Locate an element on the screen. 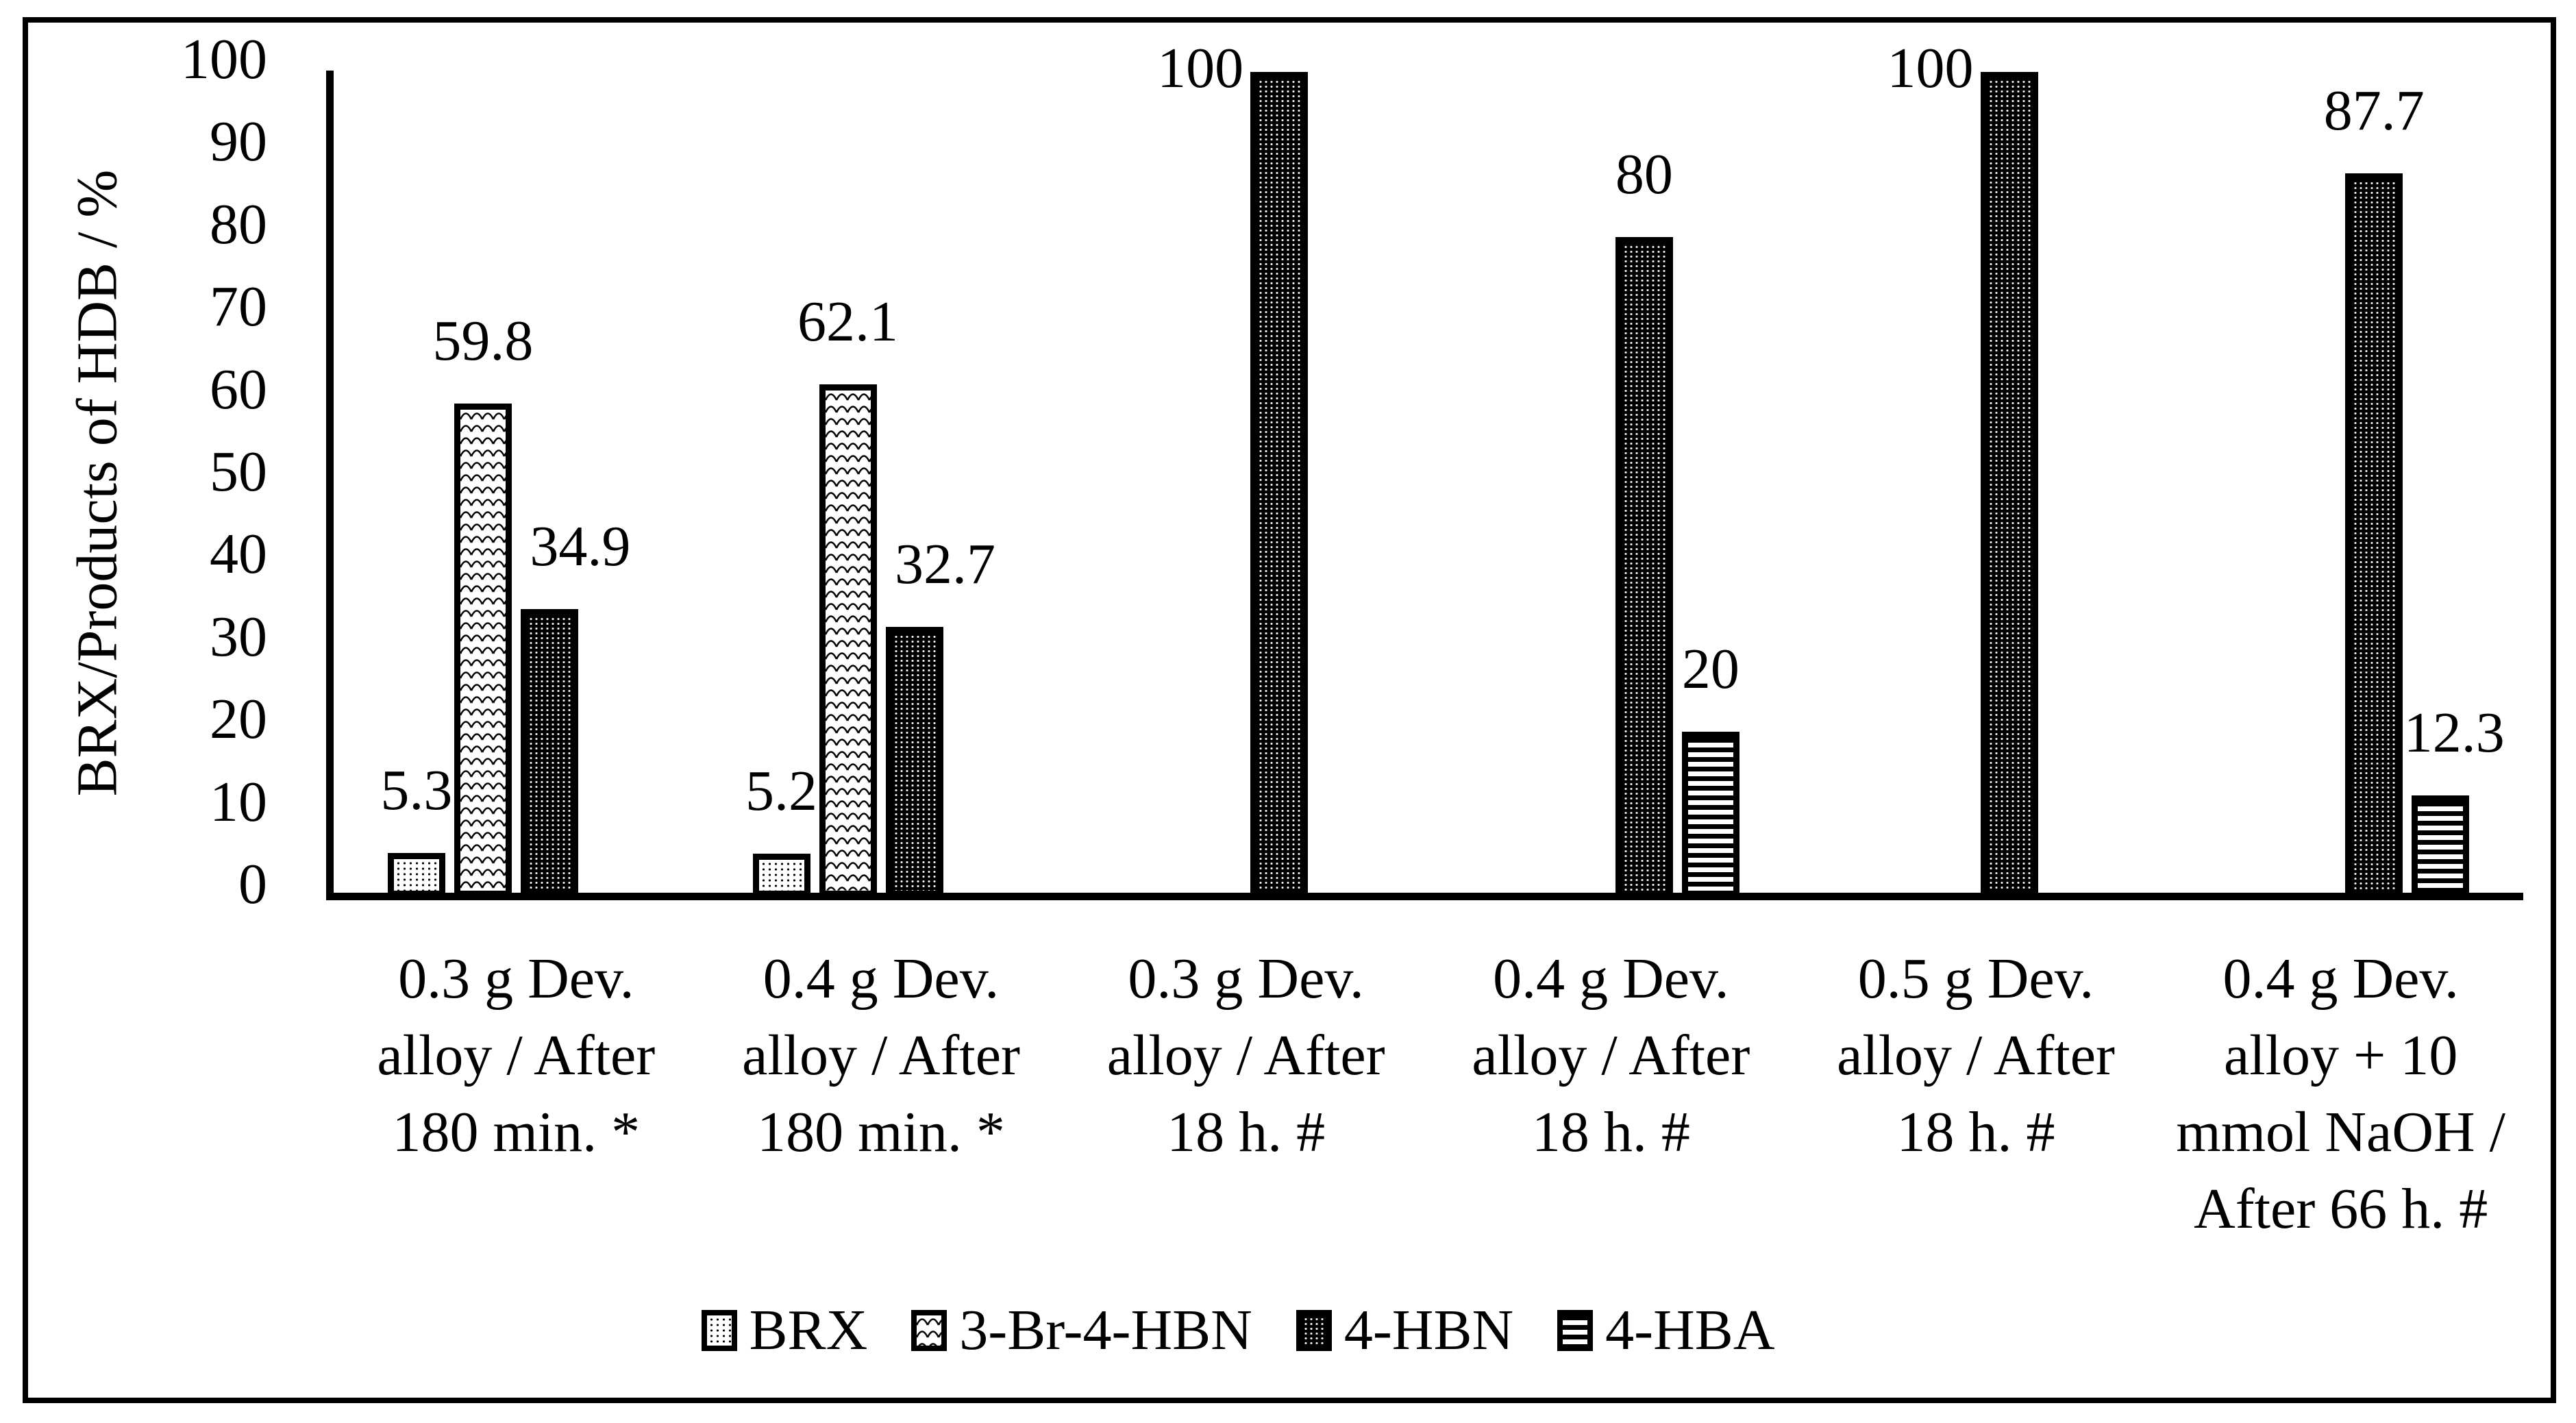  legend-label: 4-HBN is located at coordinates (1428, 1330).